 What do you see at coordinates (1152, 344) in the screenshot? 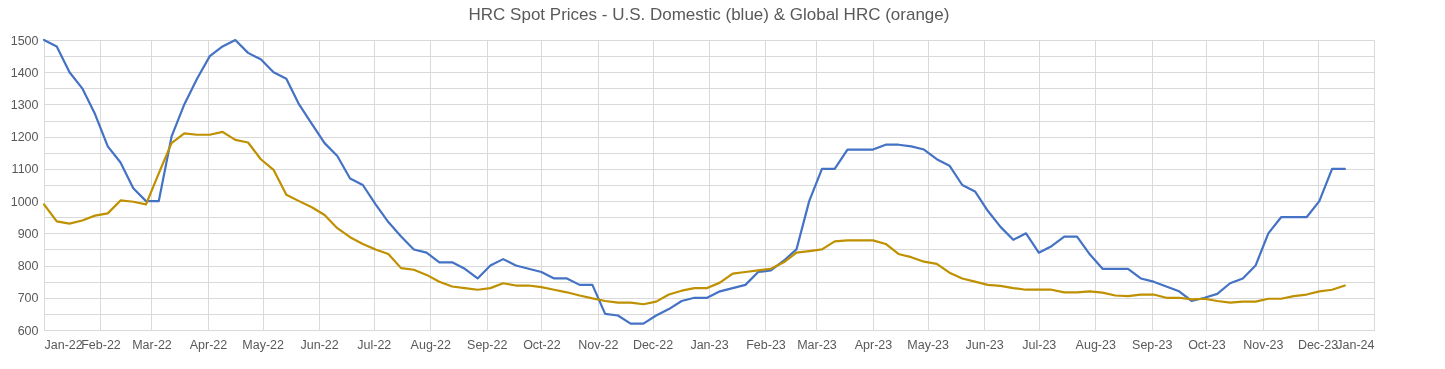
I see `x-tick-label: Sep-23` at bounding box center [1152, 344].